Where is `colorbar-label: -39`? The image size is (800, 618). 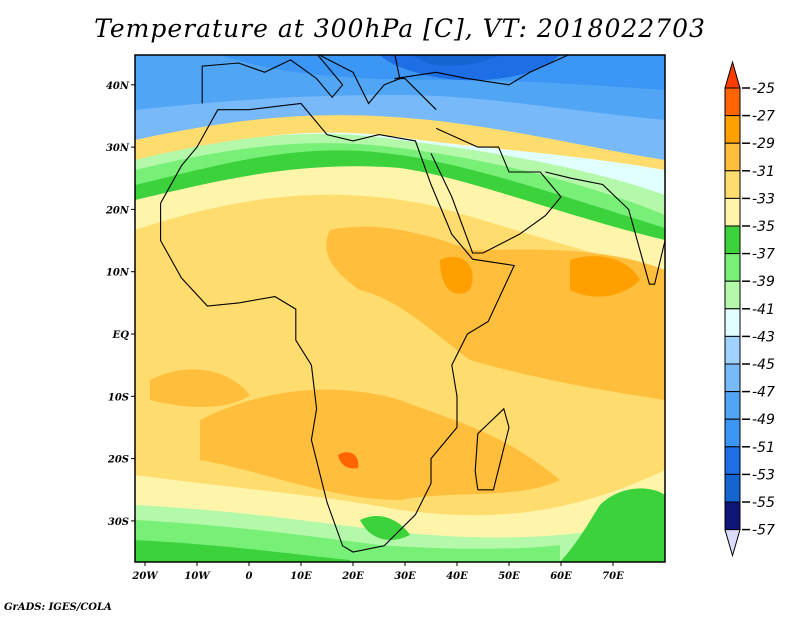
colorbar-label: -39 is located at coordinates (763, 282).